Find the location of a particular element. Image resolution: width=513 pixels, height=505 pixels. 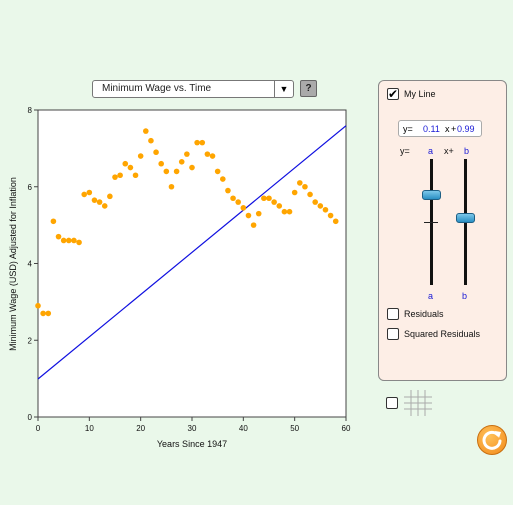

chart-type-dropdown: Minimum Wage vs. Time ▼ is located at coordinates (193, 89).